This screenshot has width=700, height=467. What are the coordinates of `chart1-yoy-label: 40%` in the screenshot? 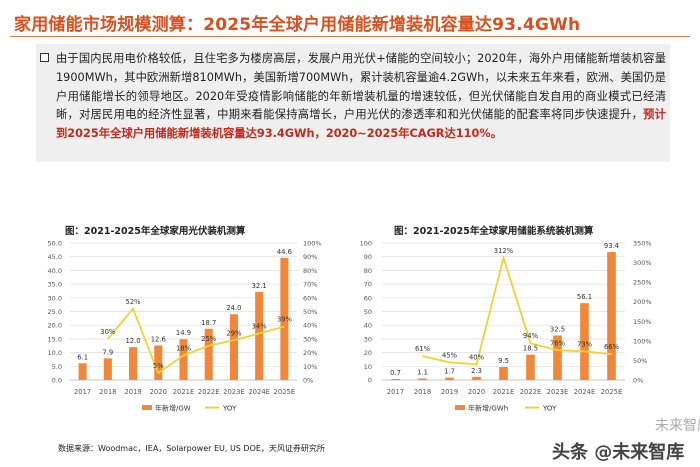 It's located at (477, 357).